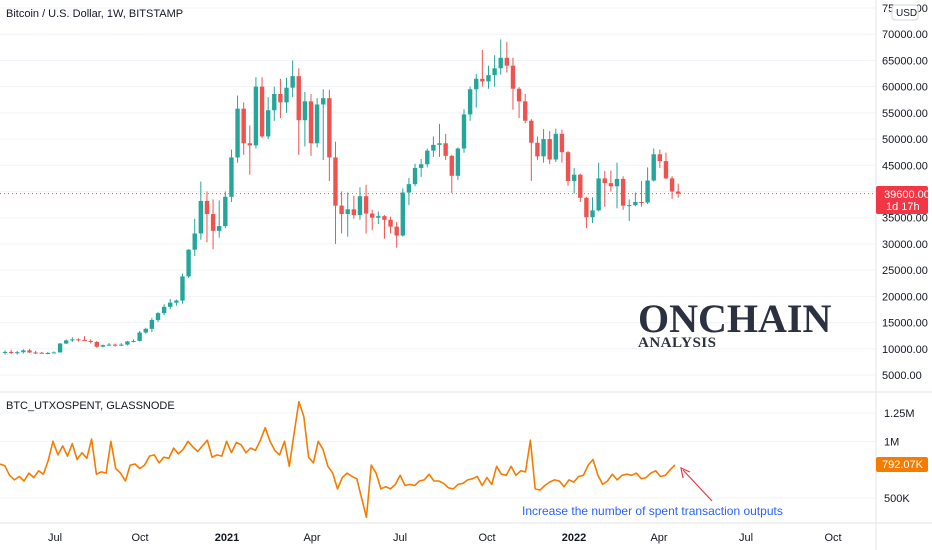  Describe the element at coordinates (677, 343) in the screenshot. I see `watermark-analysis: ANALYSIS` at that location.